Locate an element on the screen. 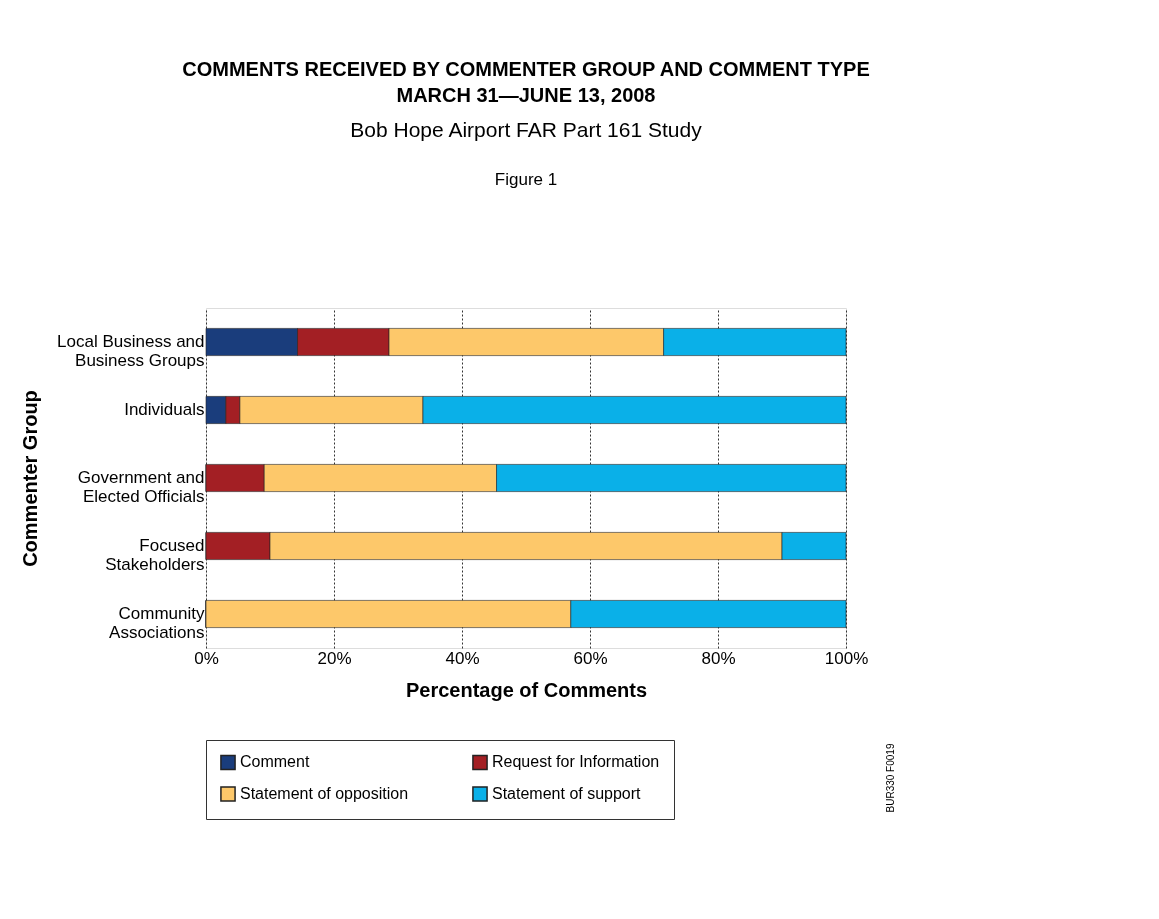 The image size is (1159, 919). chart-title: COMMENTS RECEIVED BY COMMENTER GROUP AND COMMENT TYPE MARCH 31—JUNE 13, 2008 is located at coordinates (526, 82).